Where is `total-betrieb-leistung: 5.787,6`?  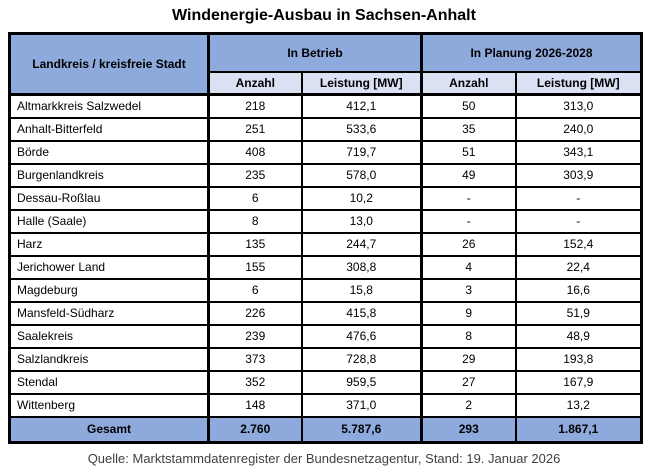
total-betrieb-leistung: 5.787,6 is located at coordinates (361, 429).